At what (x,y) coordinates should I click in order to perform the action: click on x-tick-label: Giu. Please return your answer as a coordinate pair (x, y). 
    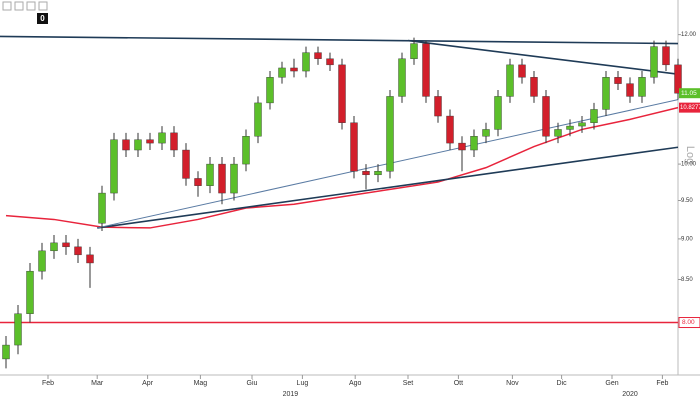
    Looking at the image, I should click on (252, 383).